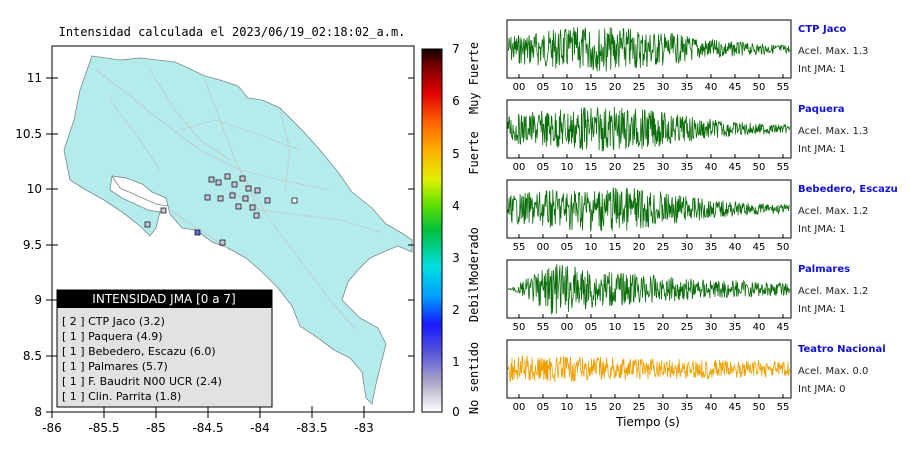 Image resolution: width=910 pixels, height=464 pixels. Describe the element at coordinates (456, 362) in the screenshot. I see `colorbar-tick: 1` at that location.